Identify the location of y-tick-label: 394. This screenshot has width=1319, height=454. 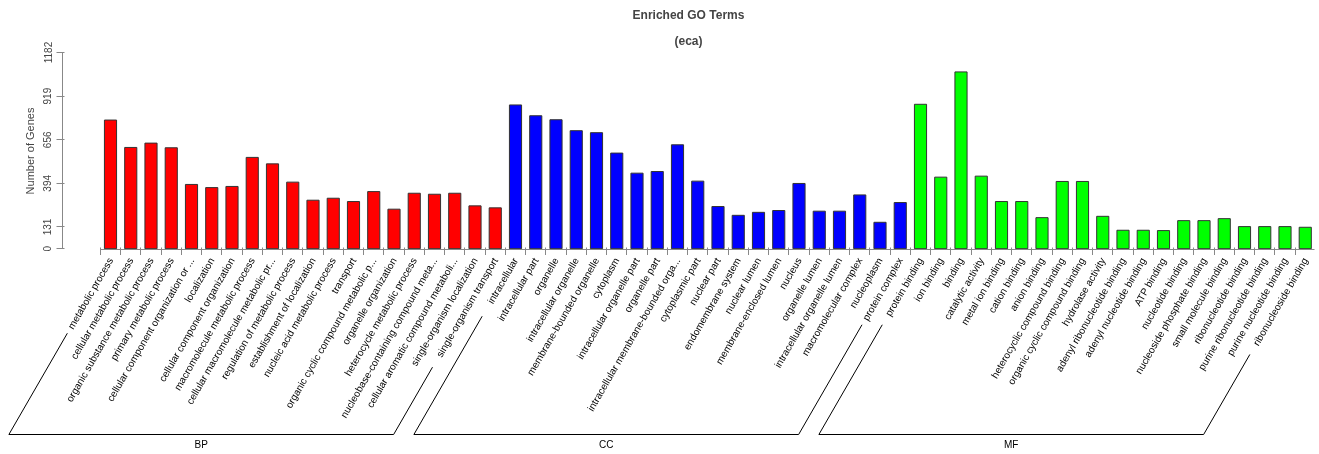
(48, 183).